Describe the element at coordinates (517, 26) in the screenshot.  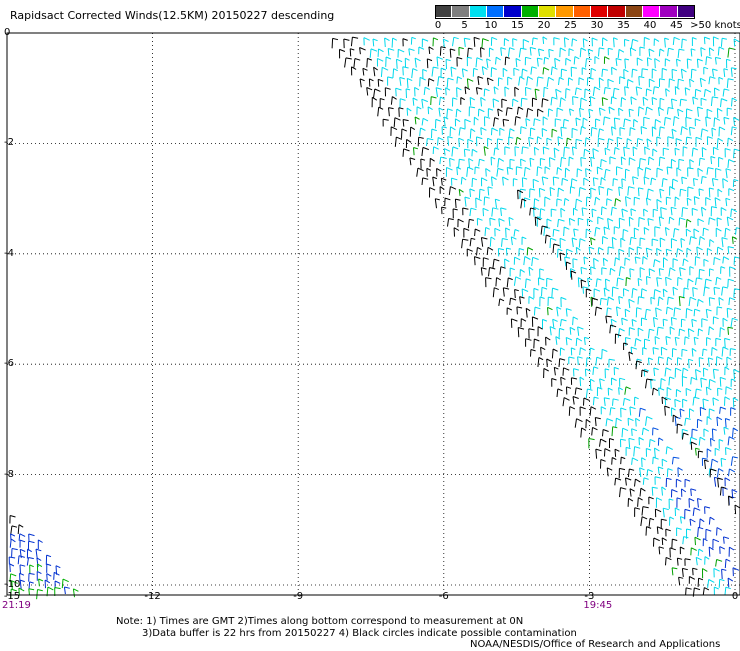
I see `legend-label: 15` at that location.